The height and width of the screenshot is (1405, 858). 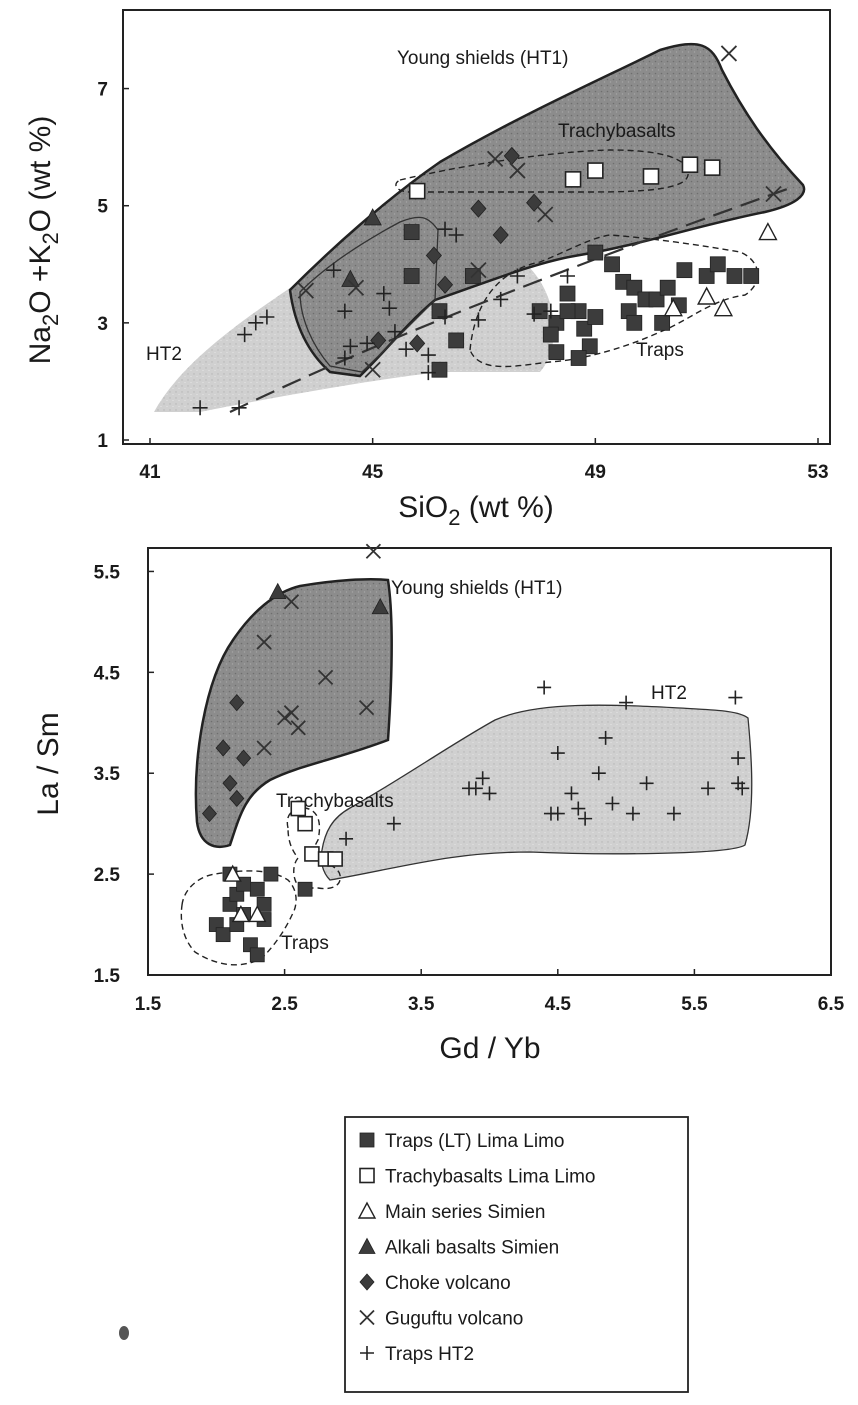 What do you see at coordinates (102, 207) in the screenshot?
I see `y-tick-label: 5` at bounding box center [102, 207].